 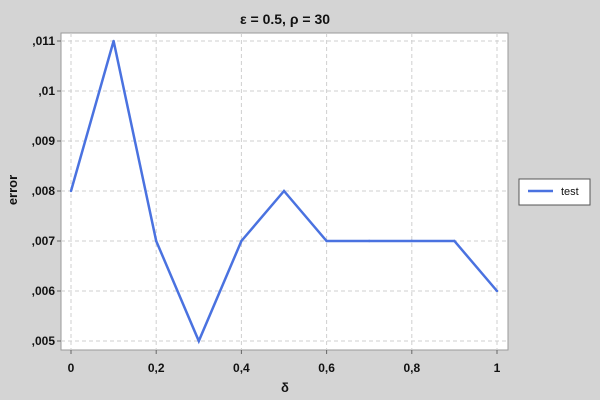 I want to click on chart-title: ε = 0.5, ρ = 30, so click(x=285, y=19).